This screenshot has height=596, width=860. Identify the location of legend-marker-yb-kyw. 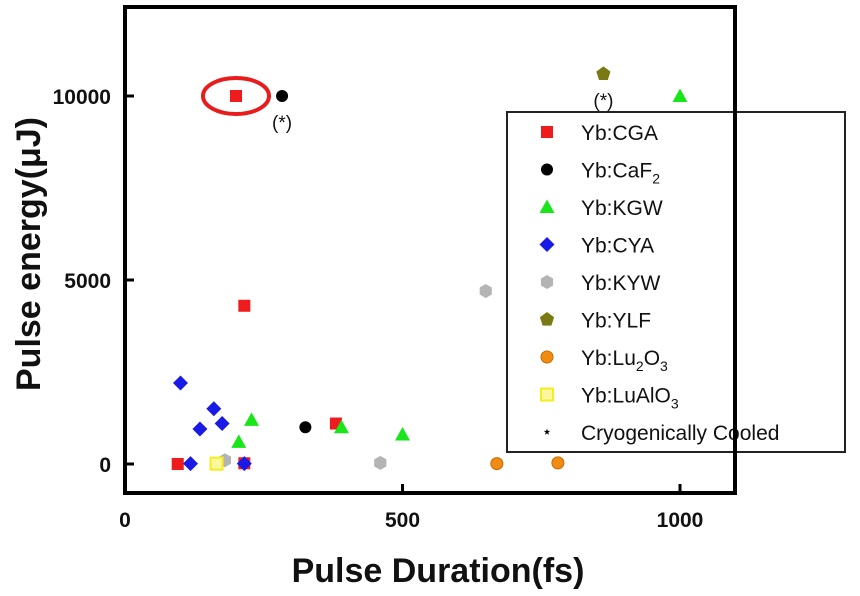
(547, 282).